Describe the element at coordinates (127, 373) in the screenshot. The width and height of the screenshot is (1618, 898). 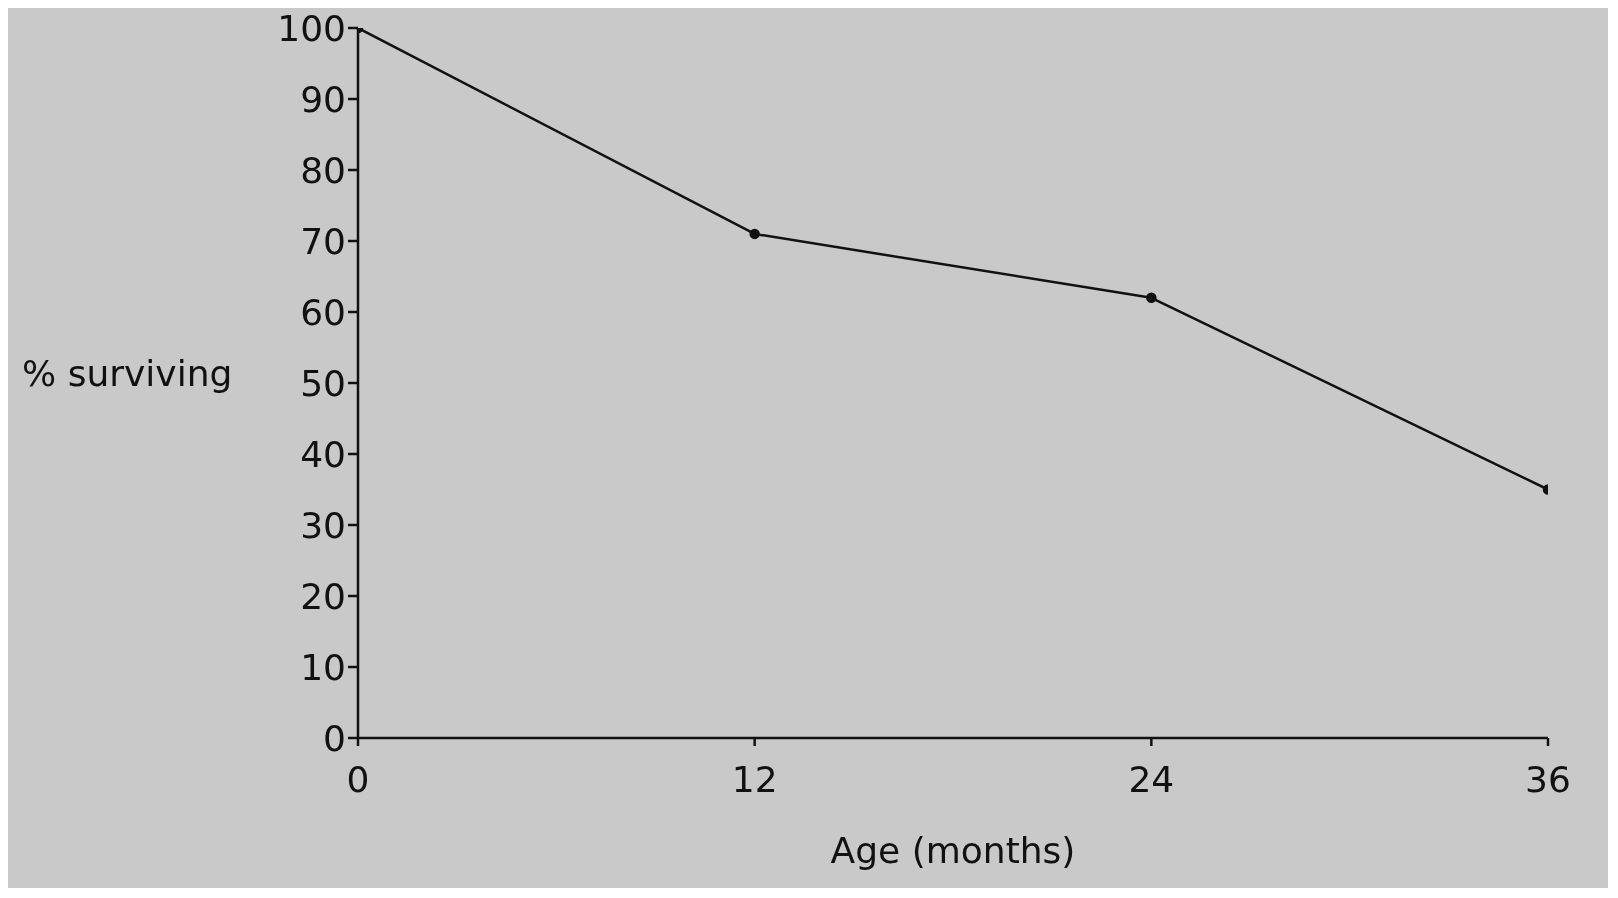
I see `y-axis-title: % surviving` at that location.